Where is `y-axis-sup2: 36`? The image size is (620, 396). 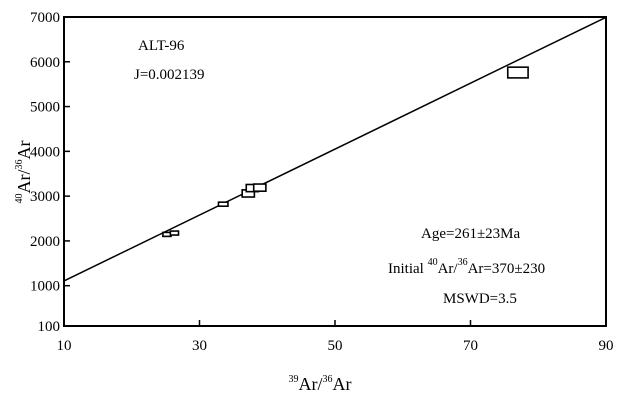
y-axis-sup2: 36 is located at coordinates (19, 164).